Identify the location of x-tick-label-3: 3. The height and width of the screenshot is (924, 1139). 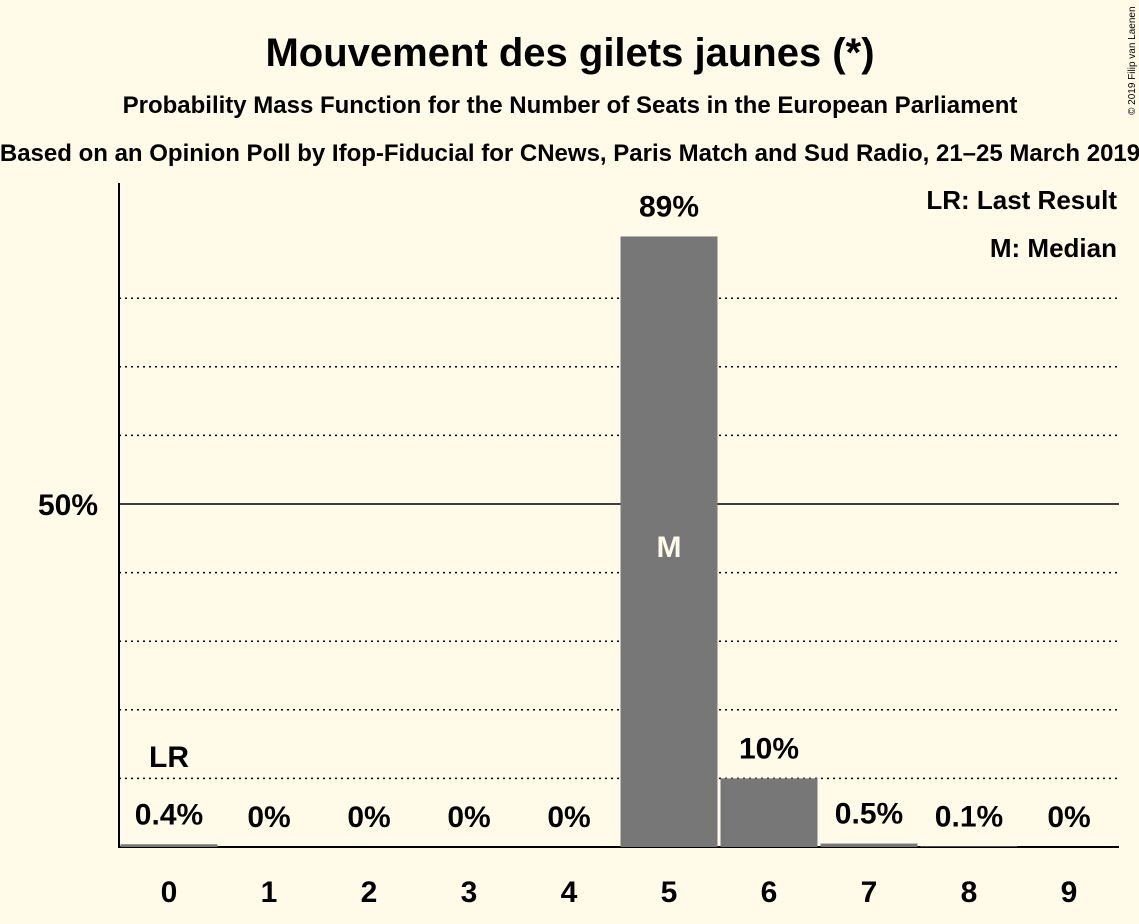
(469, 892).